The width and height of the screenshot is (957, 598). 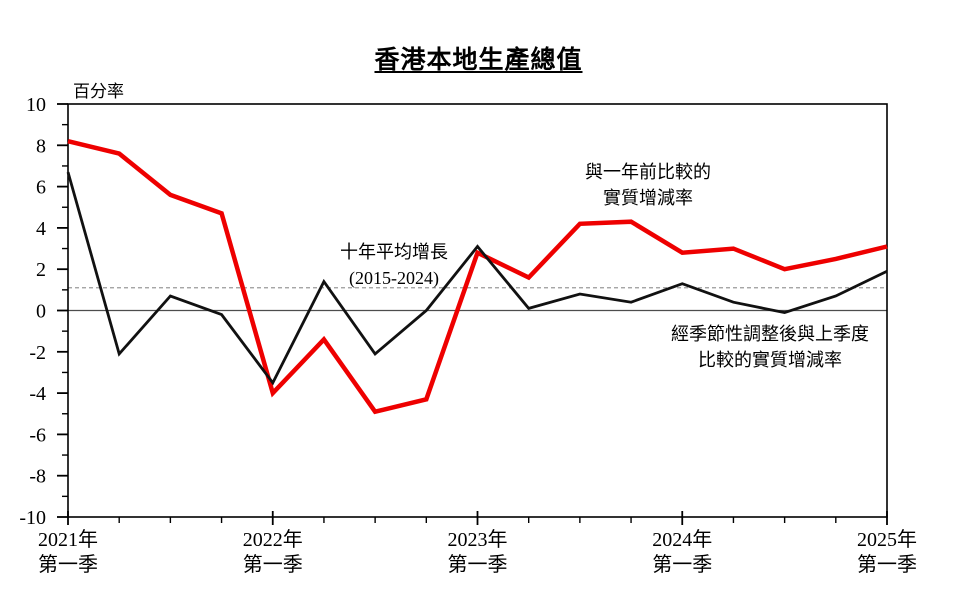 What do you see at coordinates (887, 539) in the screenshot?
I see `x-axis-year-label: 2025年` at bounding box center [887, 539].